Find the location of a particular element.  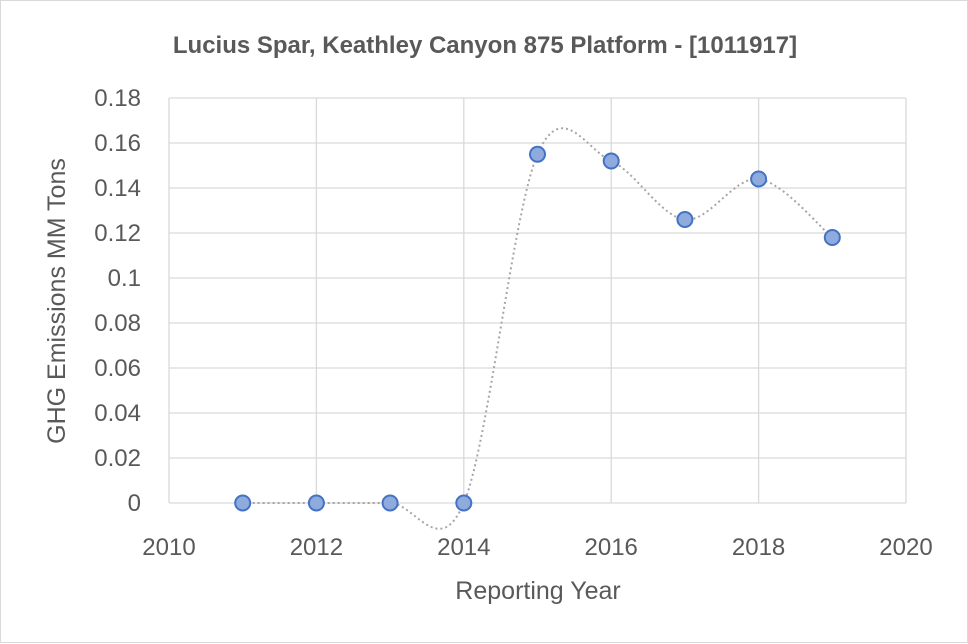

x-axis-title: Reporting Year is located at coordinates (537, 591).